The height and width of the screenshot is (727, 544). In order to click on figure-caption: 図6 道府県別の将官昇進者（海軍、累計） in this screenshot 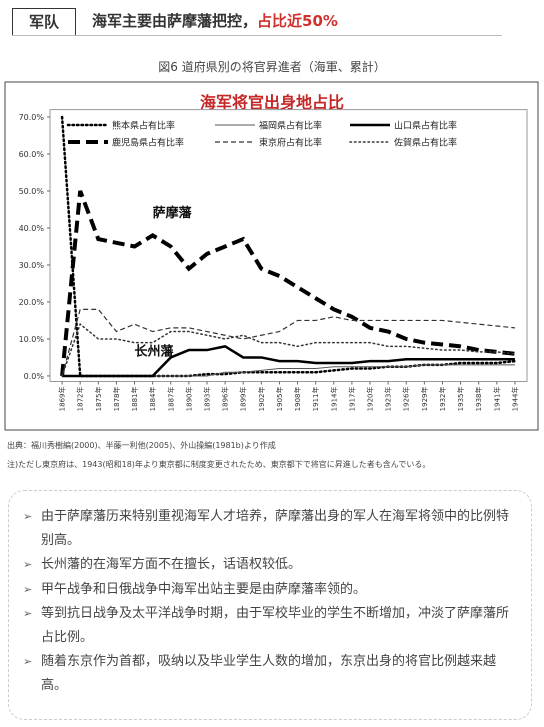, I will do `click(272, 67)`.